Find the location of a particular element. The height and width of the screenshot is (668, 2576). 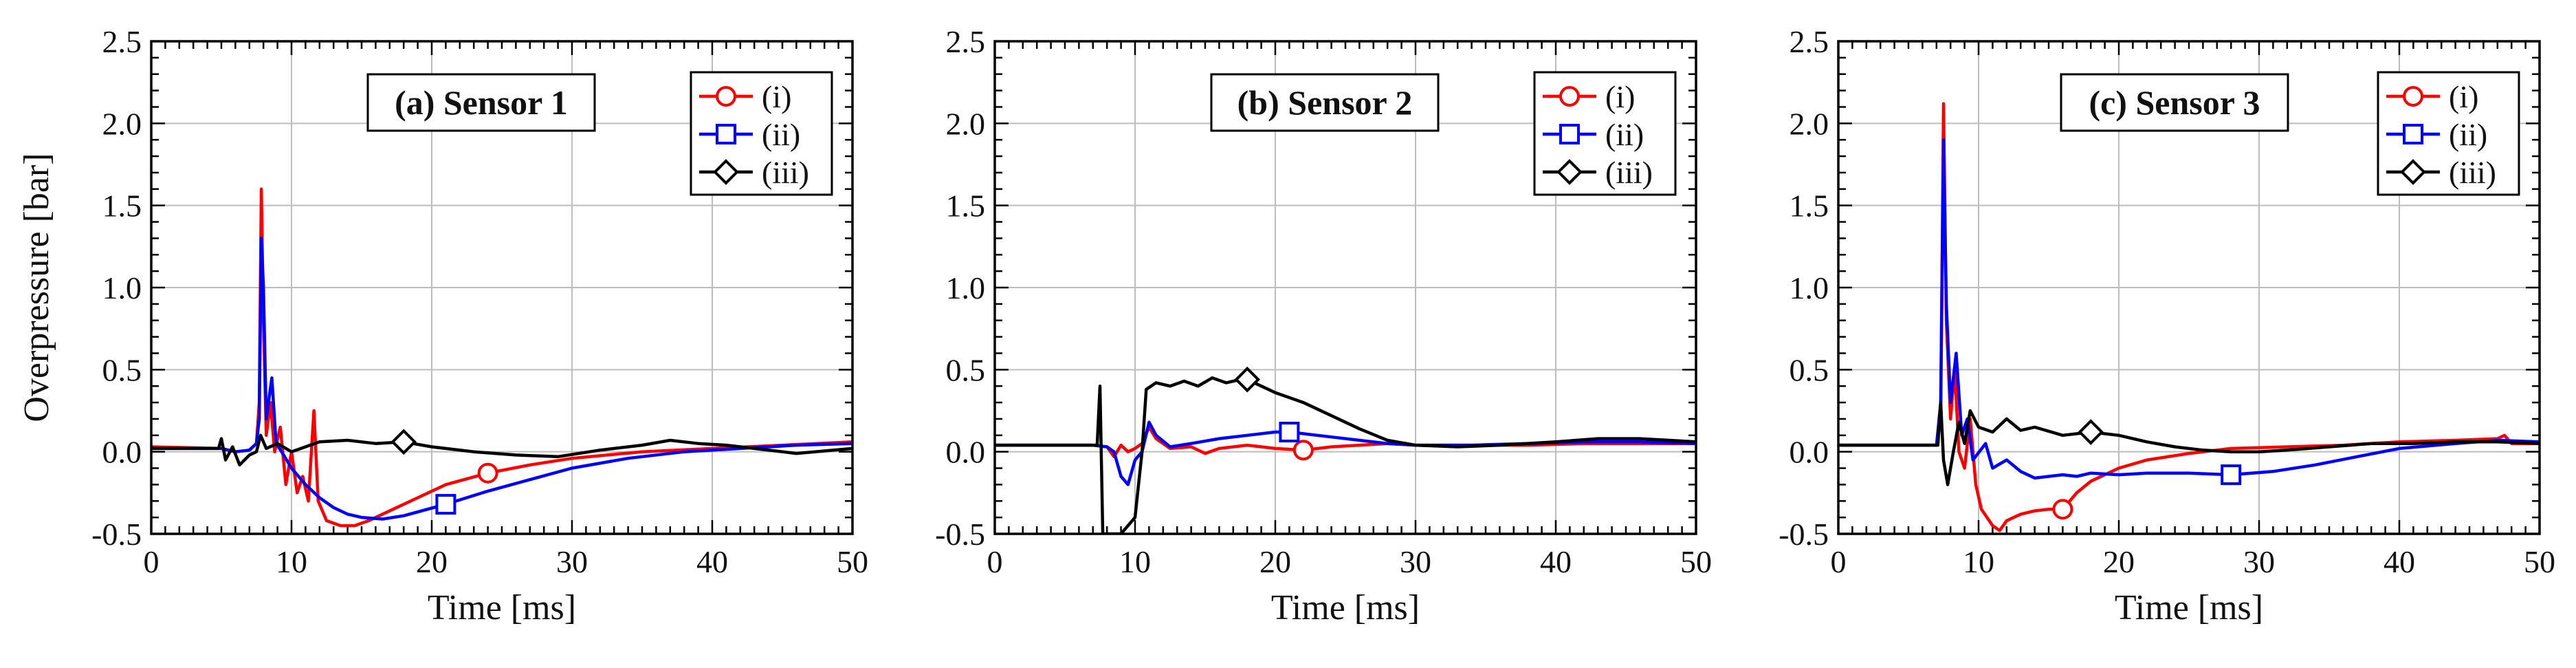

panel-title: (a) Sensor 1 is located at coordinates (481, 102).